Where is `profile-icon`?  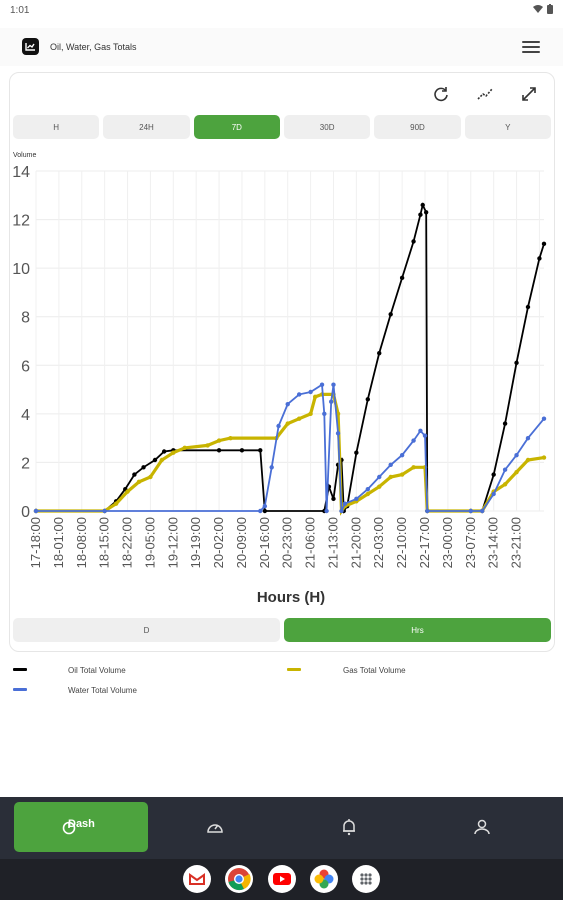 profile-icon is located at coordinates (482, 827).